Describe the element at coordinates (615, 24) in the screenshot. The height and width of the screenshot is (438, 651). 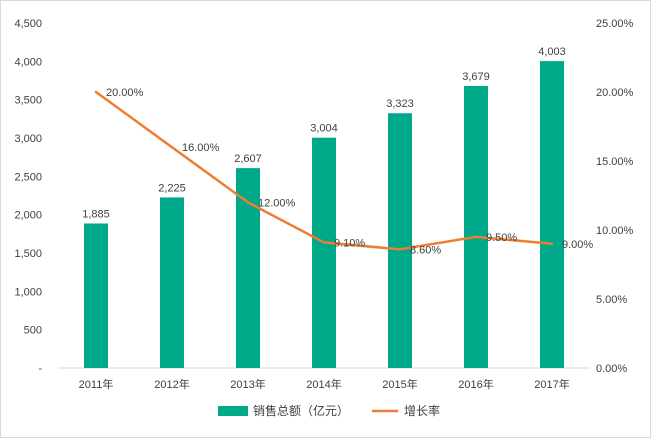
I see `y-right-tick-label: 25.00%` at that location.